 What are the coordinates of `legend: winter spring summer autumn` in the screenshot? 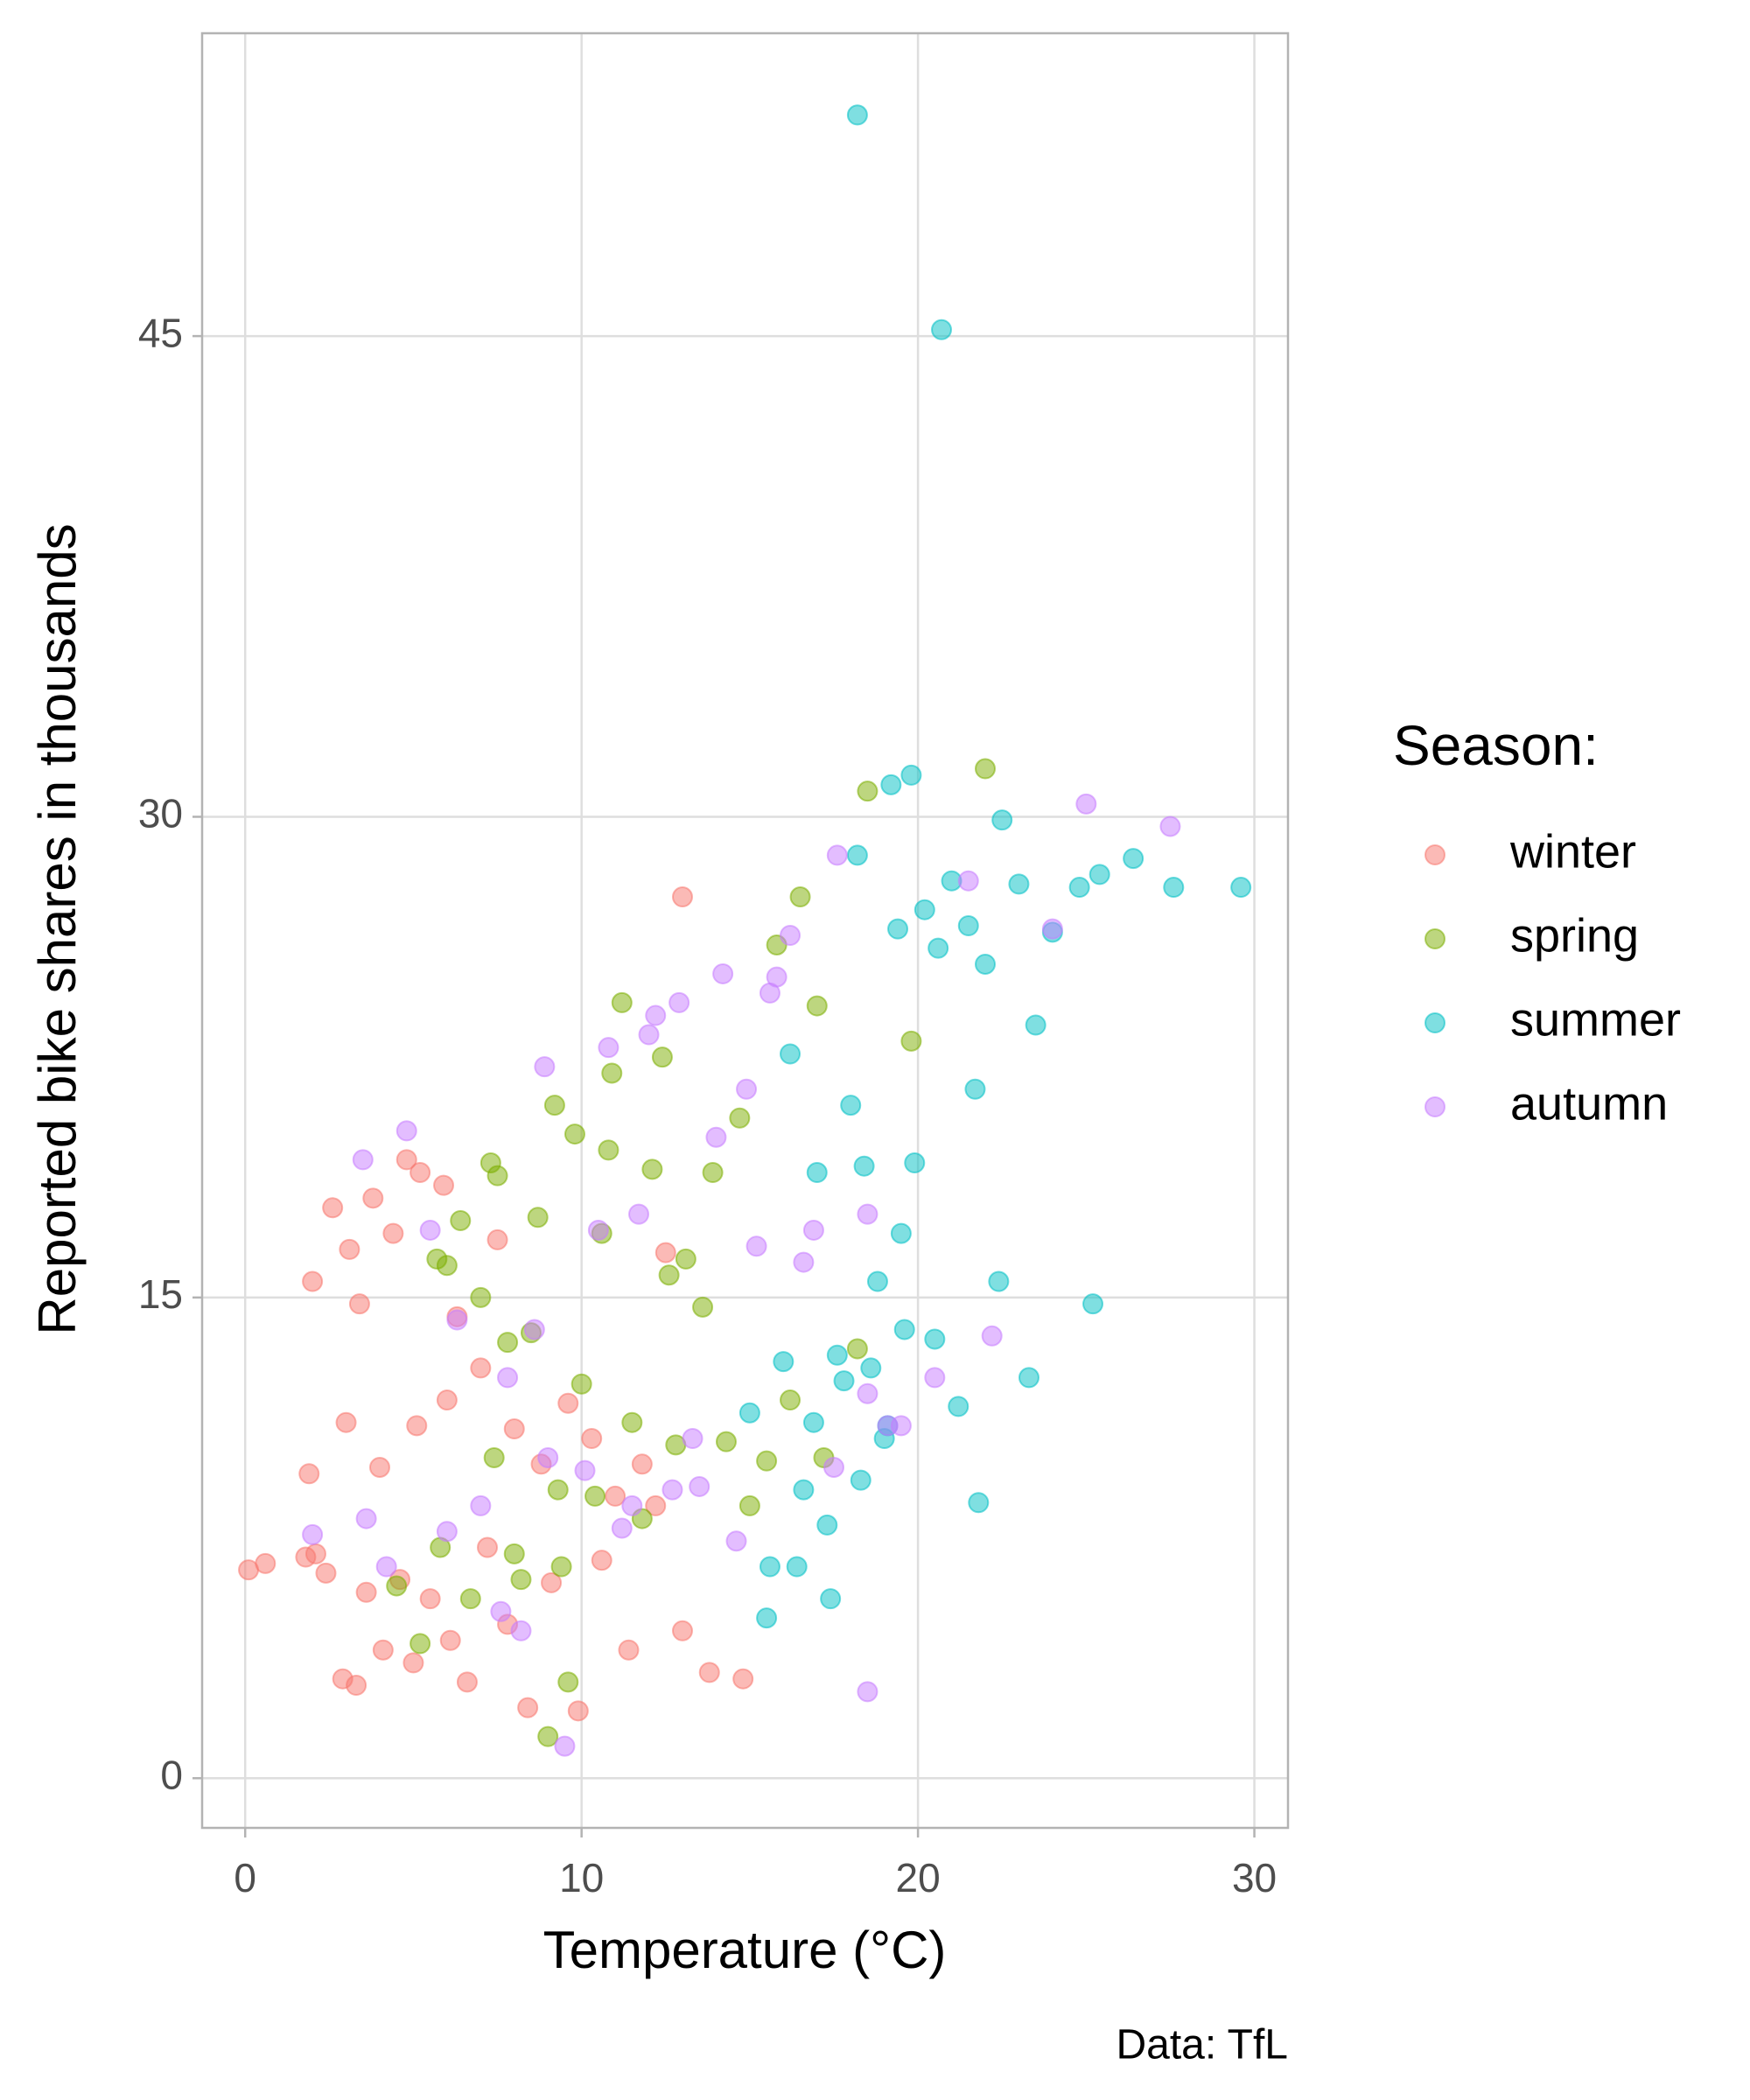 It's located at (1552, 977).